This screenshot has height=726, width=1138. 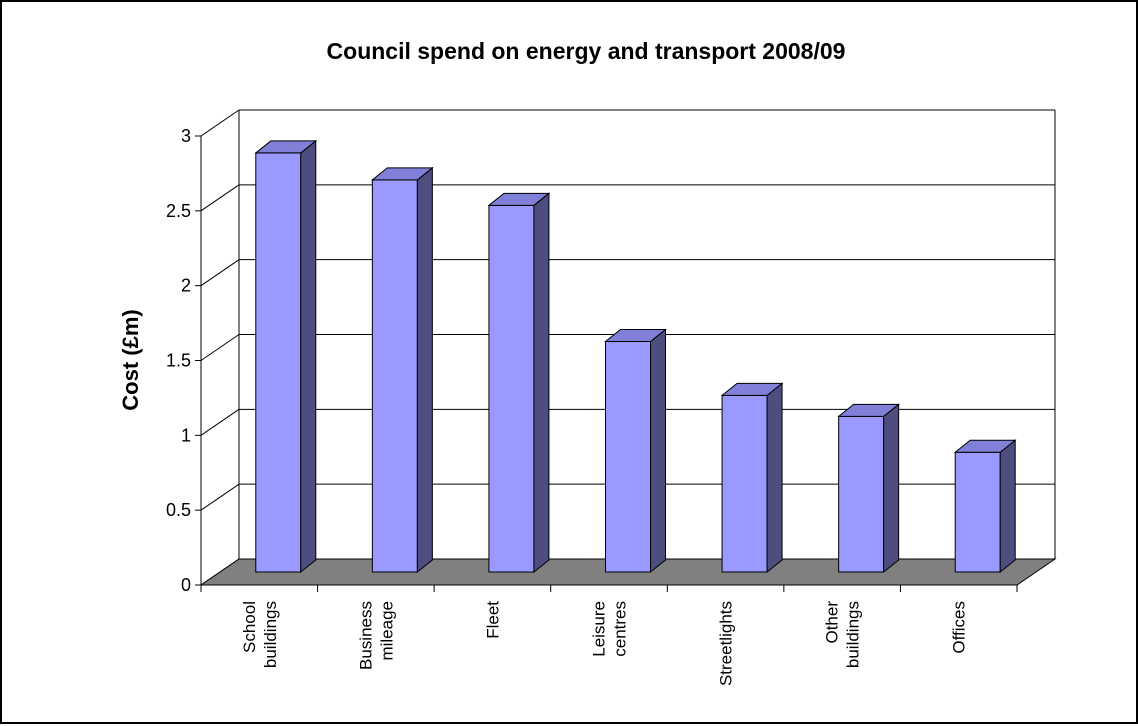 I want to click on x-tick-label: Offices, so click(x=959, y=627).